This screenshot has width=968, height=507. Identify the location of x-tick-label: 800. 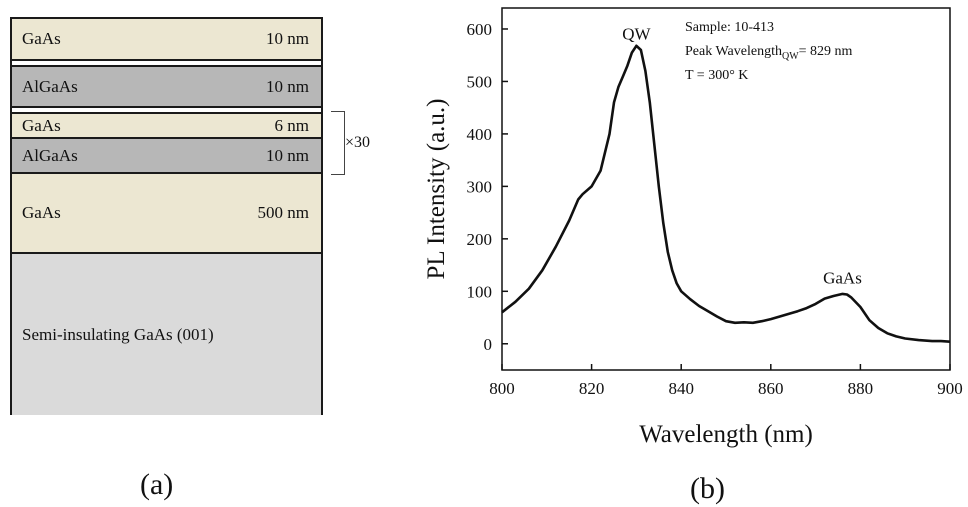
(502, 388).